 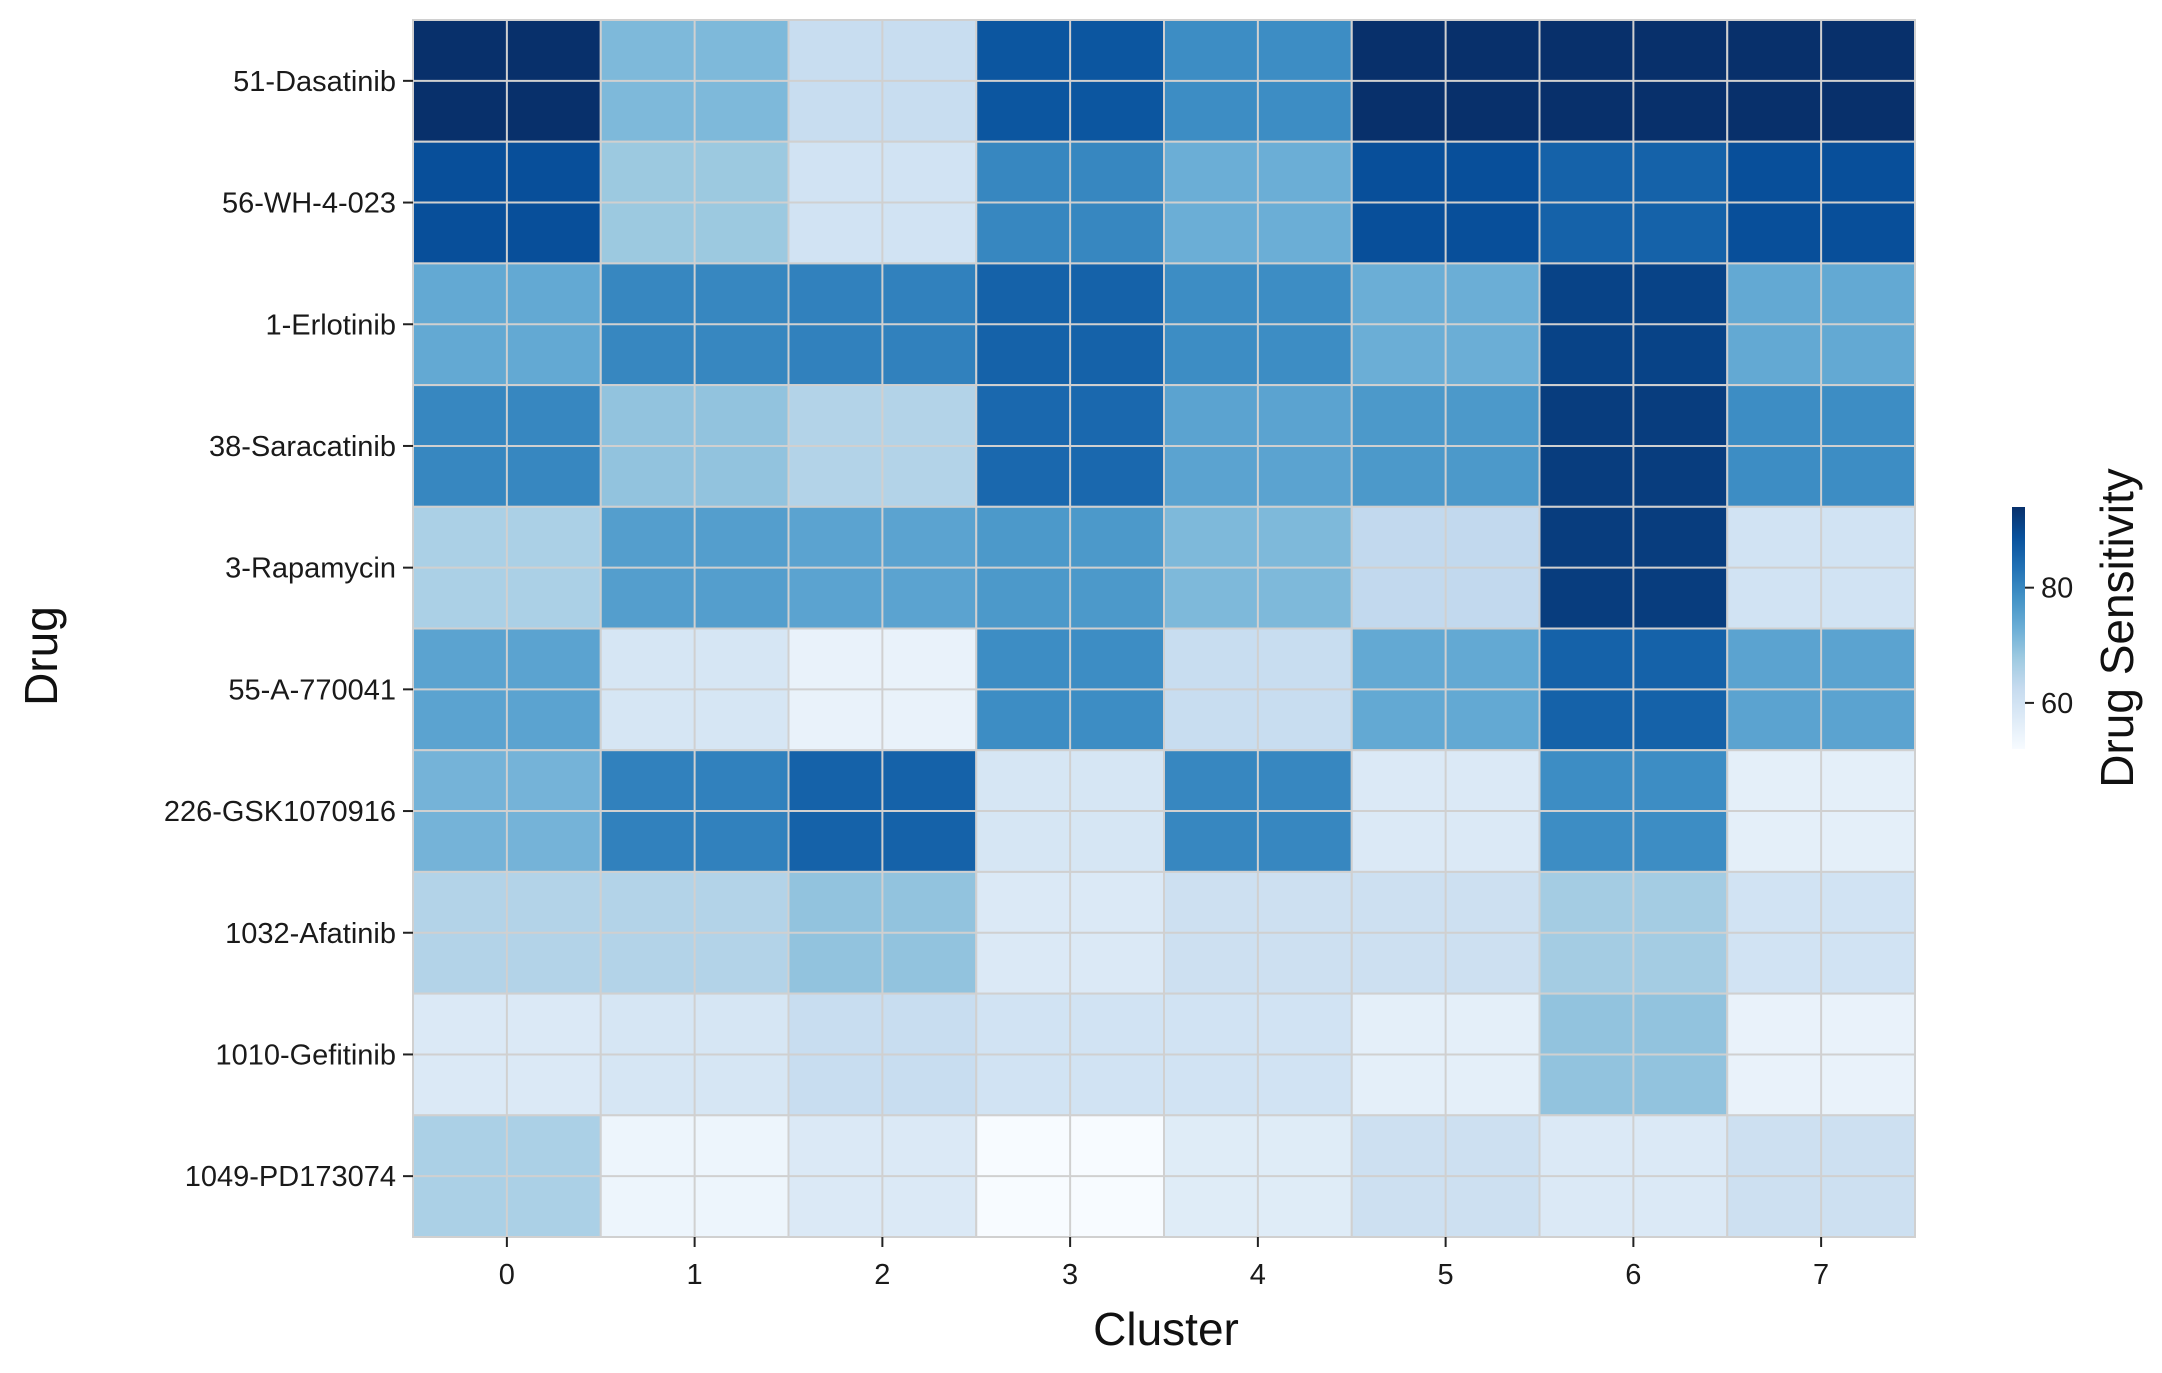 I want to click on colorbar: 60 80, so click(x=2042, y=628).